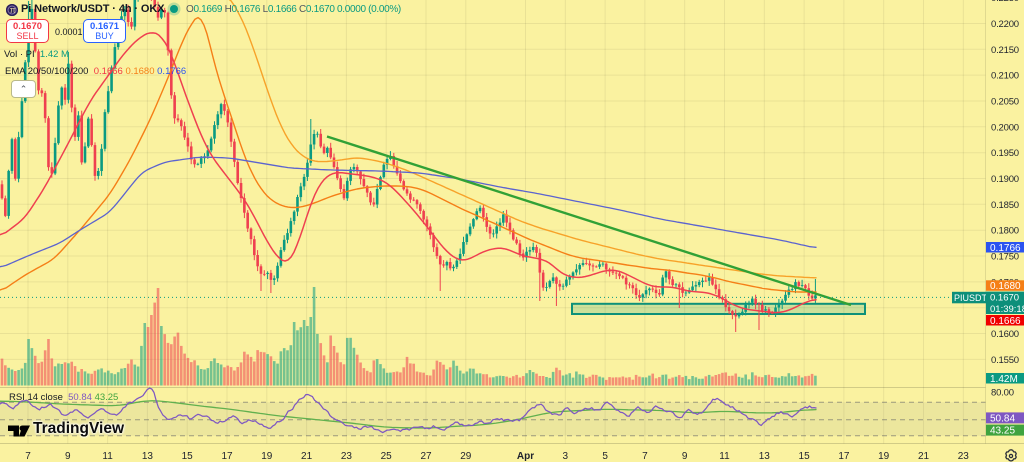  I want to click on svg-text: 0.1800, so click(1005, 231).